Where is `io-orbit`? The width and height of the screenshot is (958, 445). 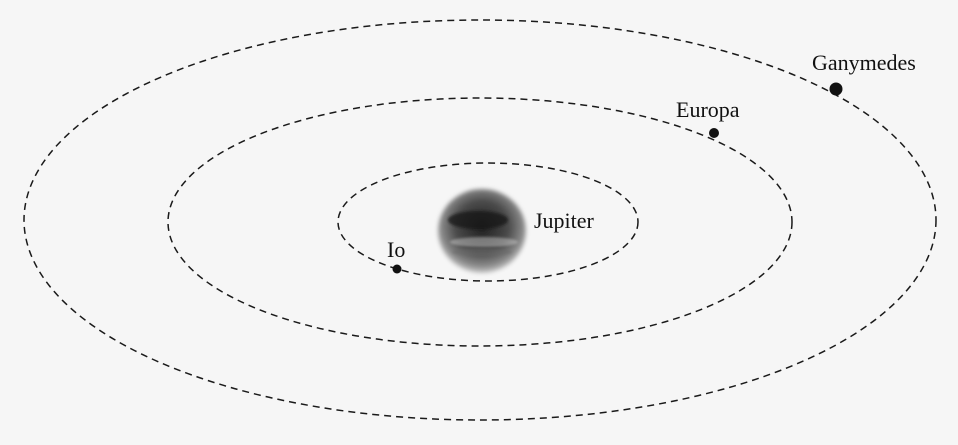 io-orbit is located at coordinates (488, 222).